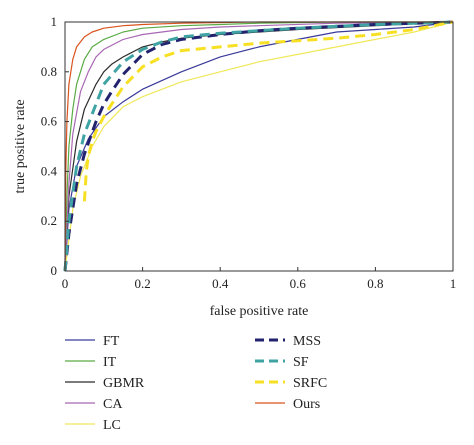 This screenshot has height=445, width=474. Describe the element at coordinates (113, 404) in the screenshot. I see `legend-label: CA` at that location.